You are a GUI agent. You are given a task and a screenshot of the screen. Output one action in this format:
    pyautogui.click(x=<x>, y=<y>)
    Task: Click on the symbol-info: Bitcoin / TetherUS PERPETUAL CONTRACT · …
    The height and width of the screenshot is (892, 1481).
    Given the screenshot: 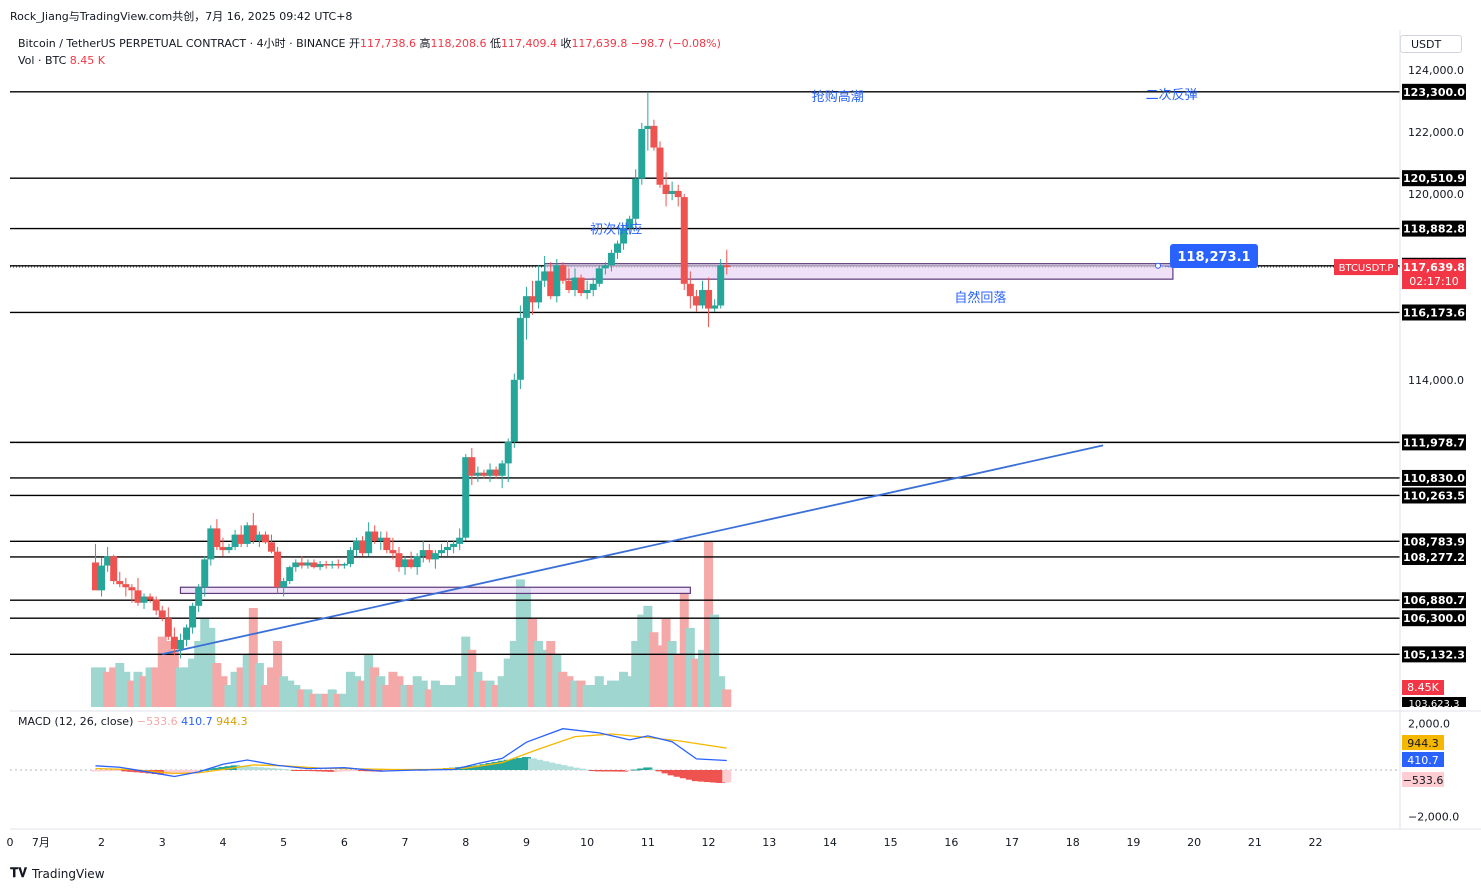 What is the action you would take?
    pyautogui.click(x=369, y=52)
    